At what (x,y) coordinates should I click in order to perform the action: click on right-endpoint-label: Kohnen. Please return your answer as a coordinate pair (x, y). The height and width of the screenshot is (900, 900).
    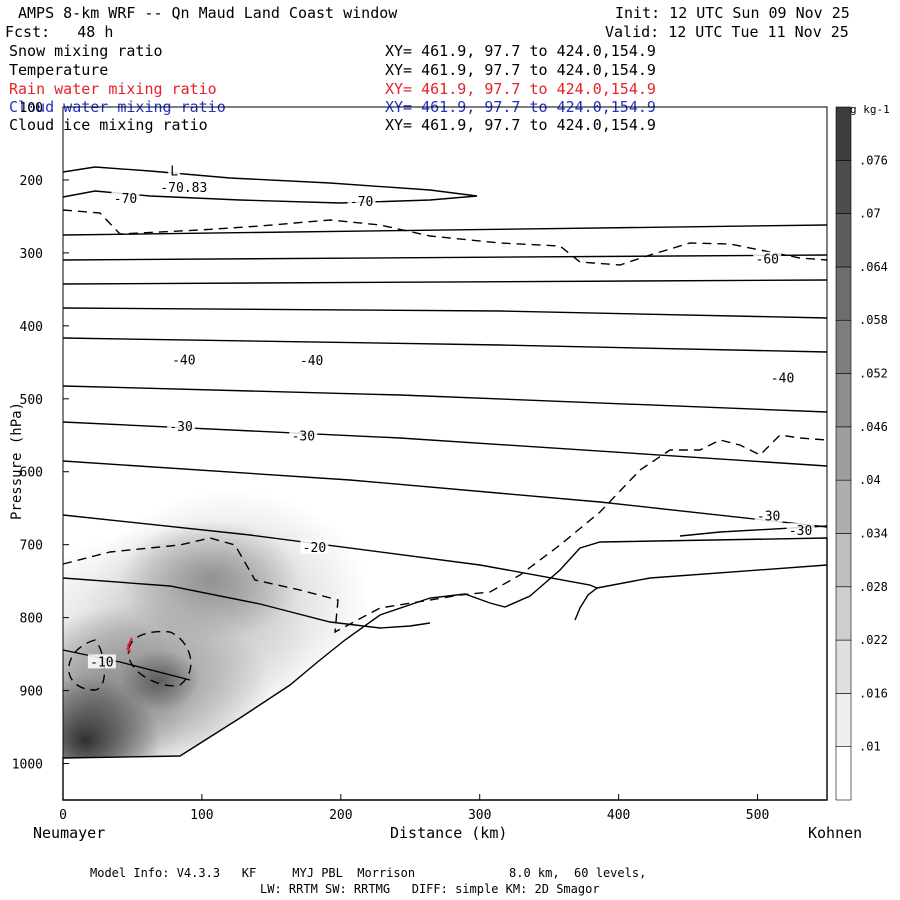
    Looking at the image, I should click on (835, 833).